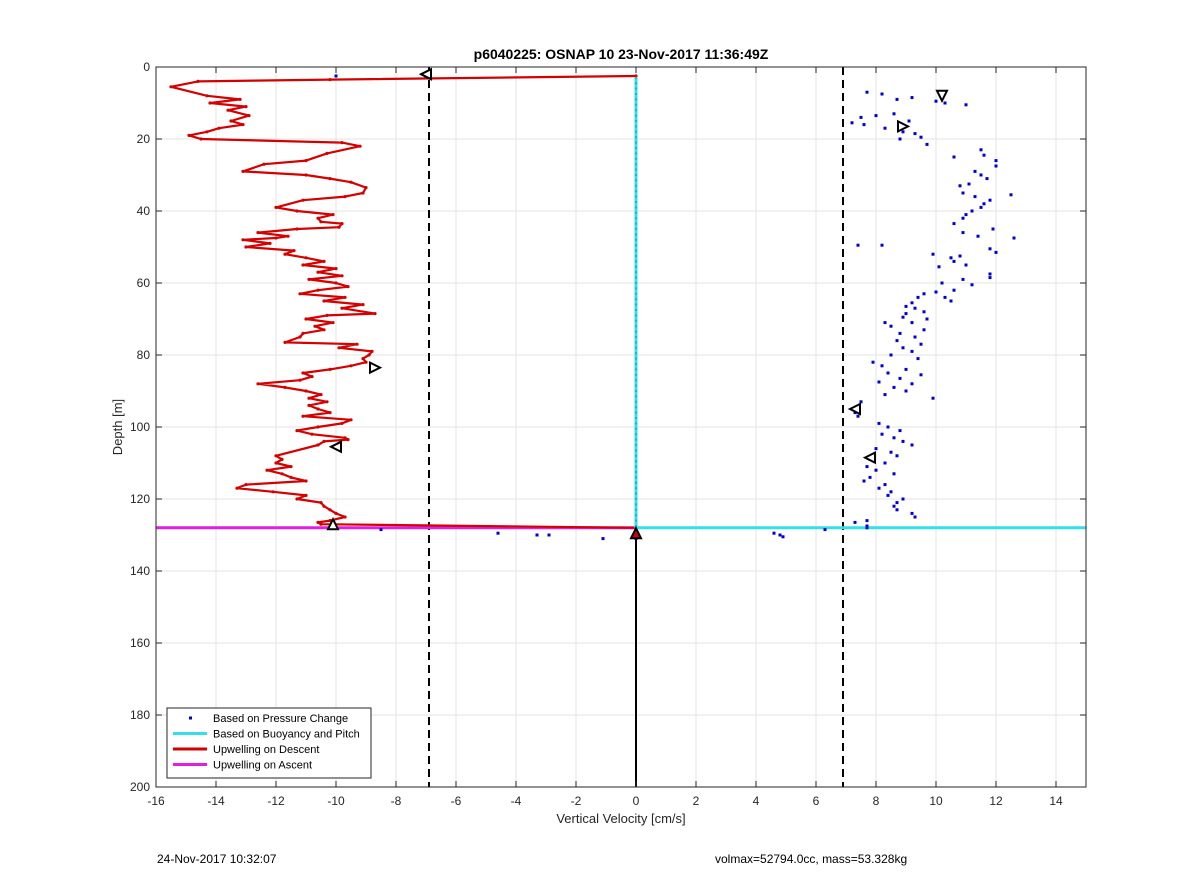  I want to click on y-axis-label: Depth [m], so click(117, 427).